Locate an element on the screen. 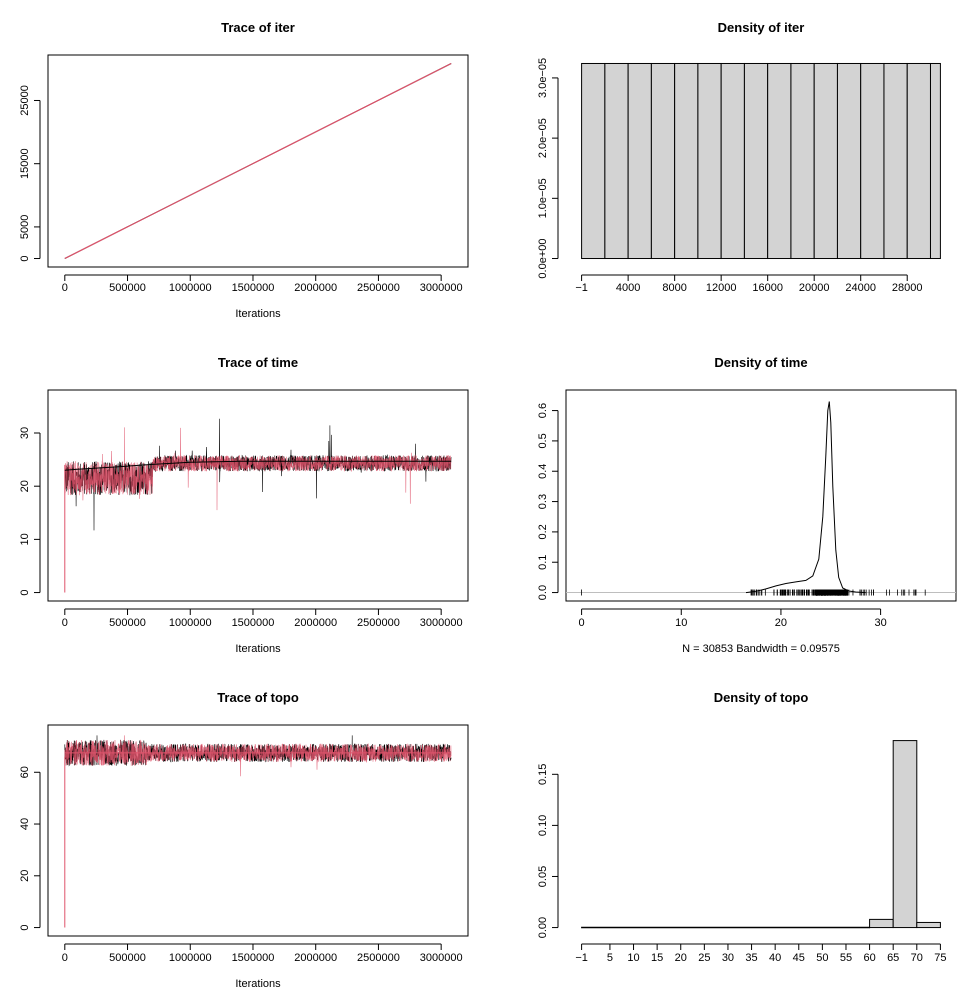  x-tick-label: 55 is located at coordinates (846, 958).